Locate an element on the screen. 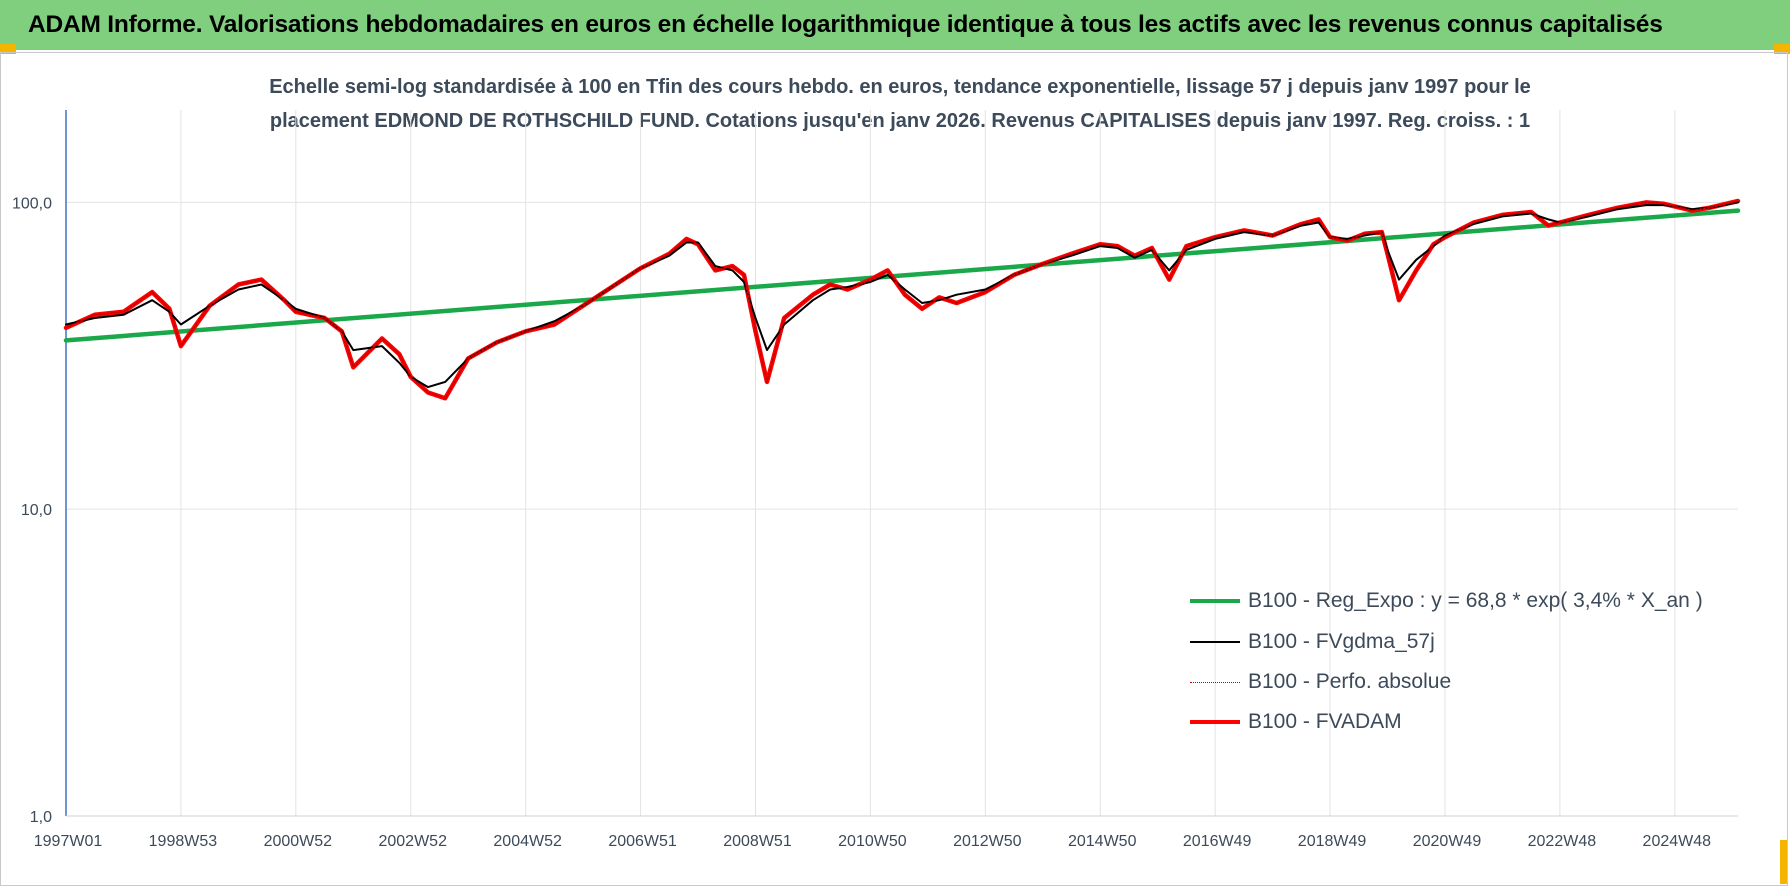  x-tick-label: 2012W50 is located at coordinates (987, 841).